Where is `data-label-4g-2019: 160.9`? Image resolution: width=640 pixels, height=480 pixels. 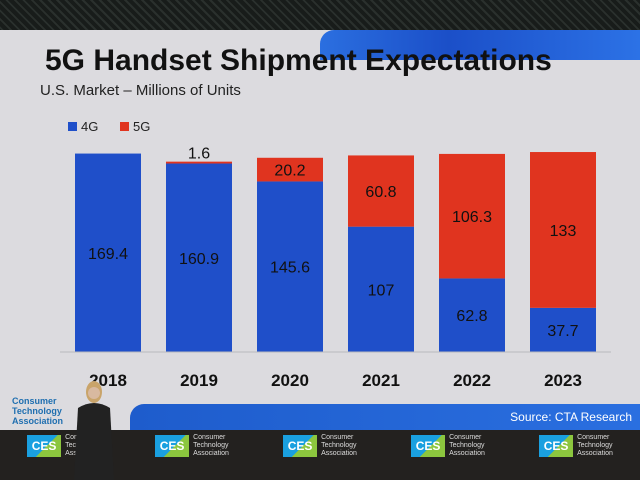 data-label-4g-2019: 160.9 is located at coordinates (199, 259).